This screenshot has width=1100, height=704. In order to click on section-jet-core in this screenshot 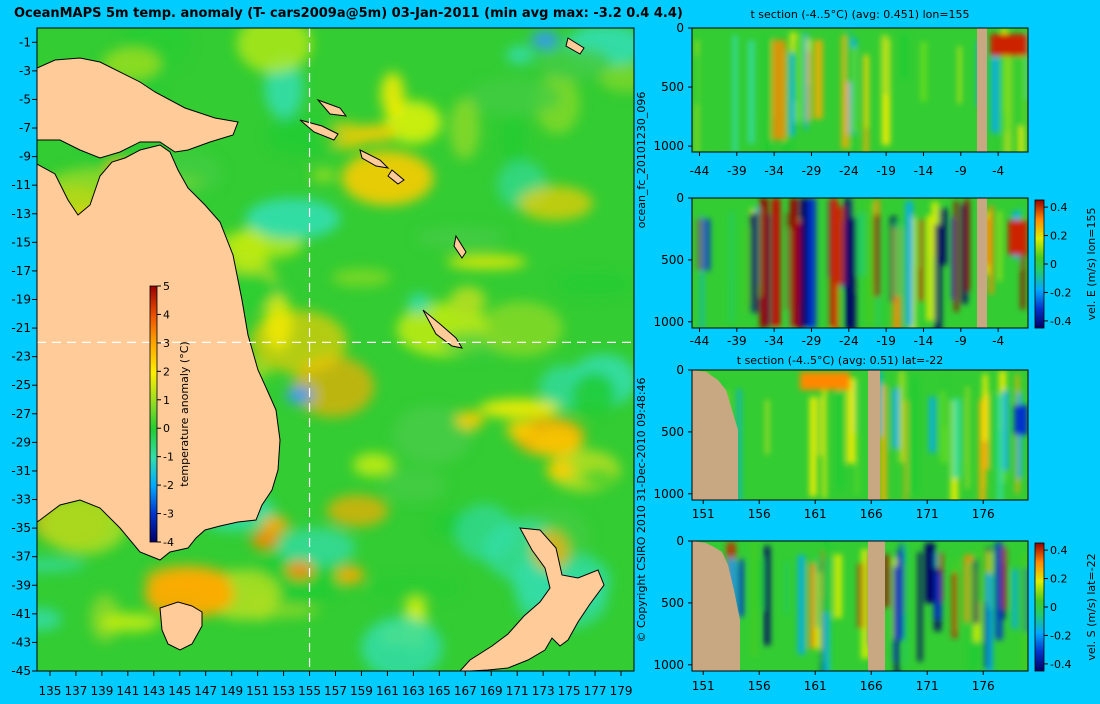, I will do `click(1018, 237)`.